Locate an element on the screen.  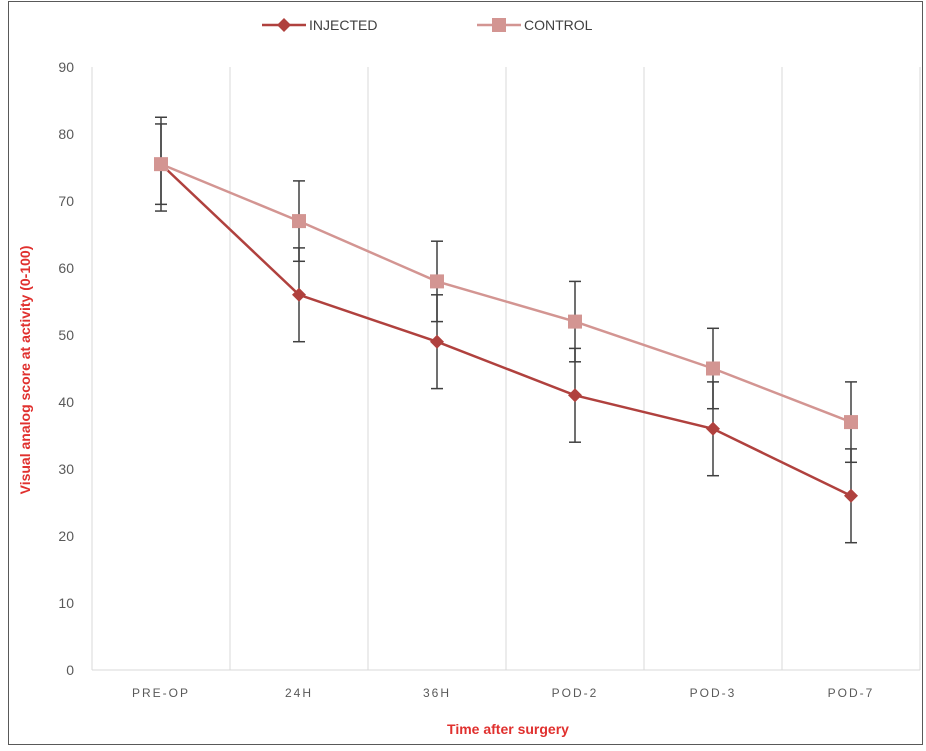
y-axis-title: Visual analog score at activity (0-100) is located at coordinates (25, 370).